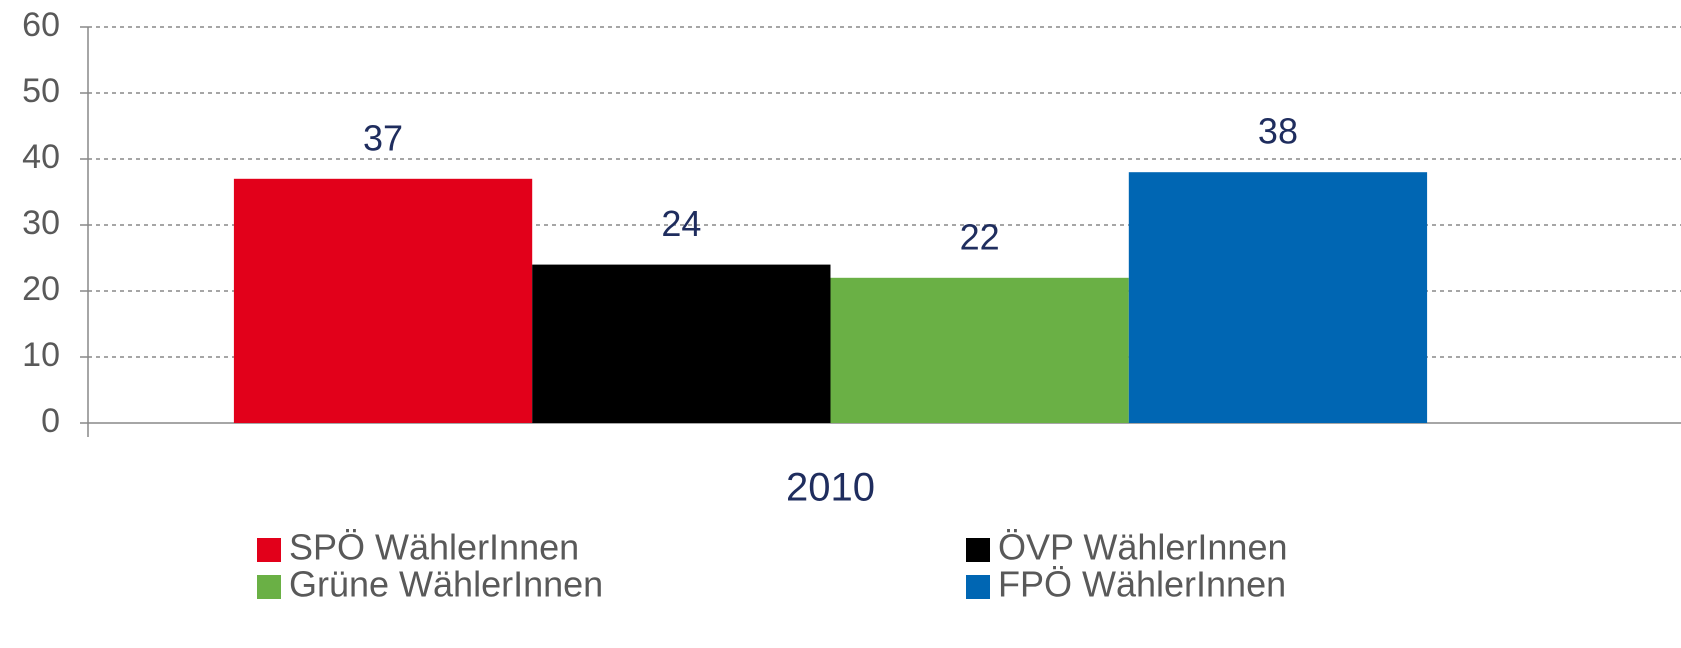  I want to click on y-tick-label: 20, so click(41, 289).